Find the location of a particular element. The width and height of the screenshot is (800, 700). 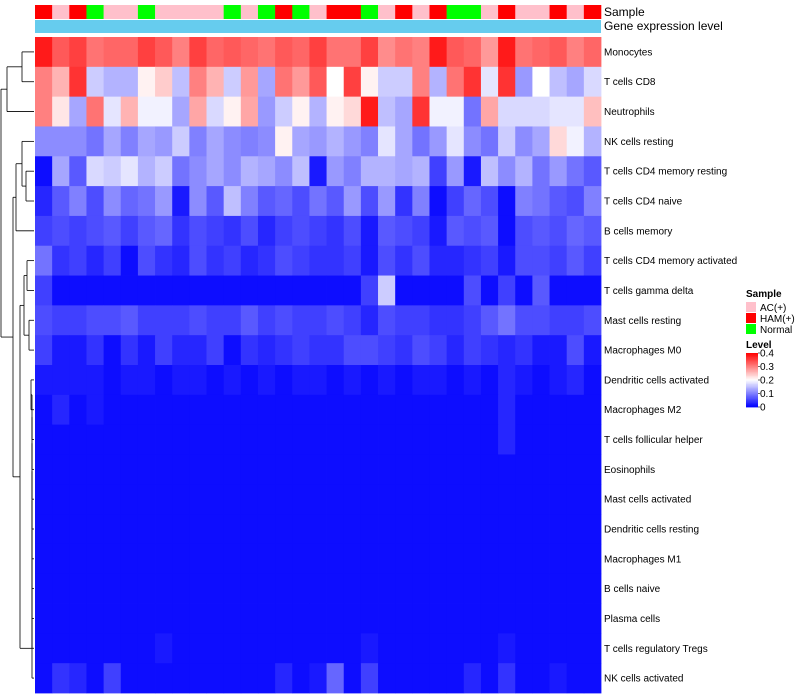

legend-label-ac: AC(+) is located at coordinates (773, 308).